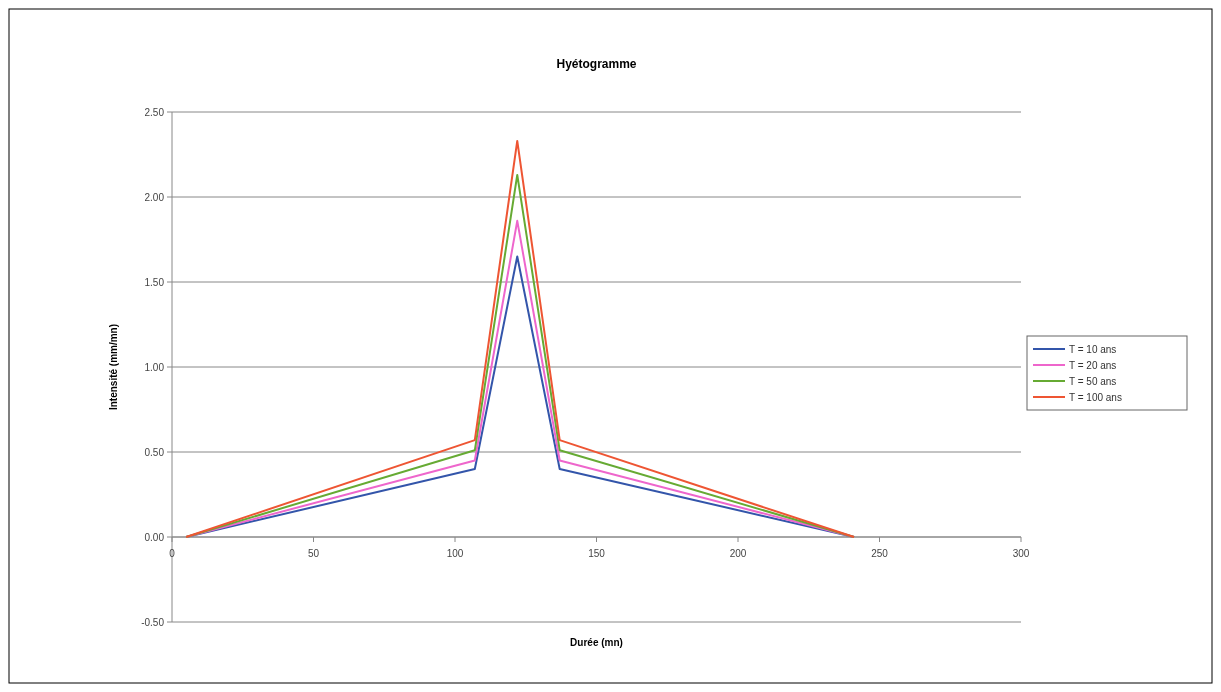 This screenshot has width=1221, height=692. I want to click on legend-label: T = 100 ans, so click(1095, 397).